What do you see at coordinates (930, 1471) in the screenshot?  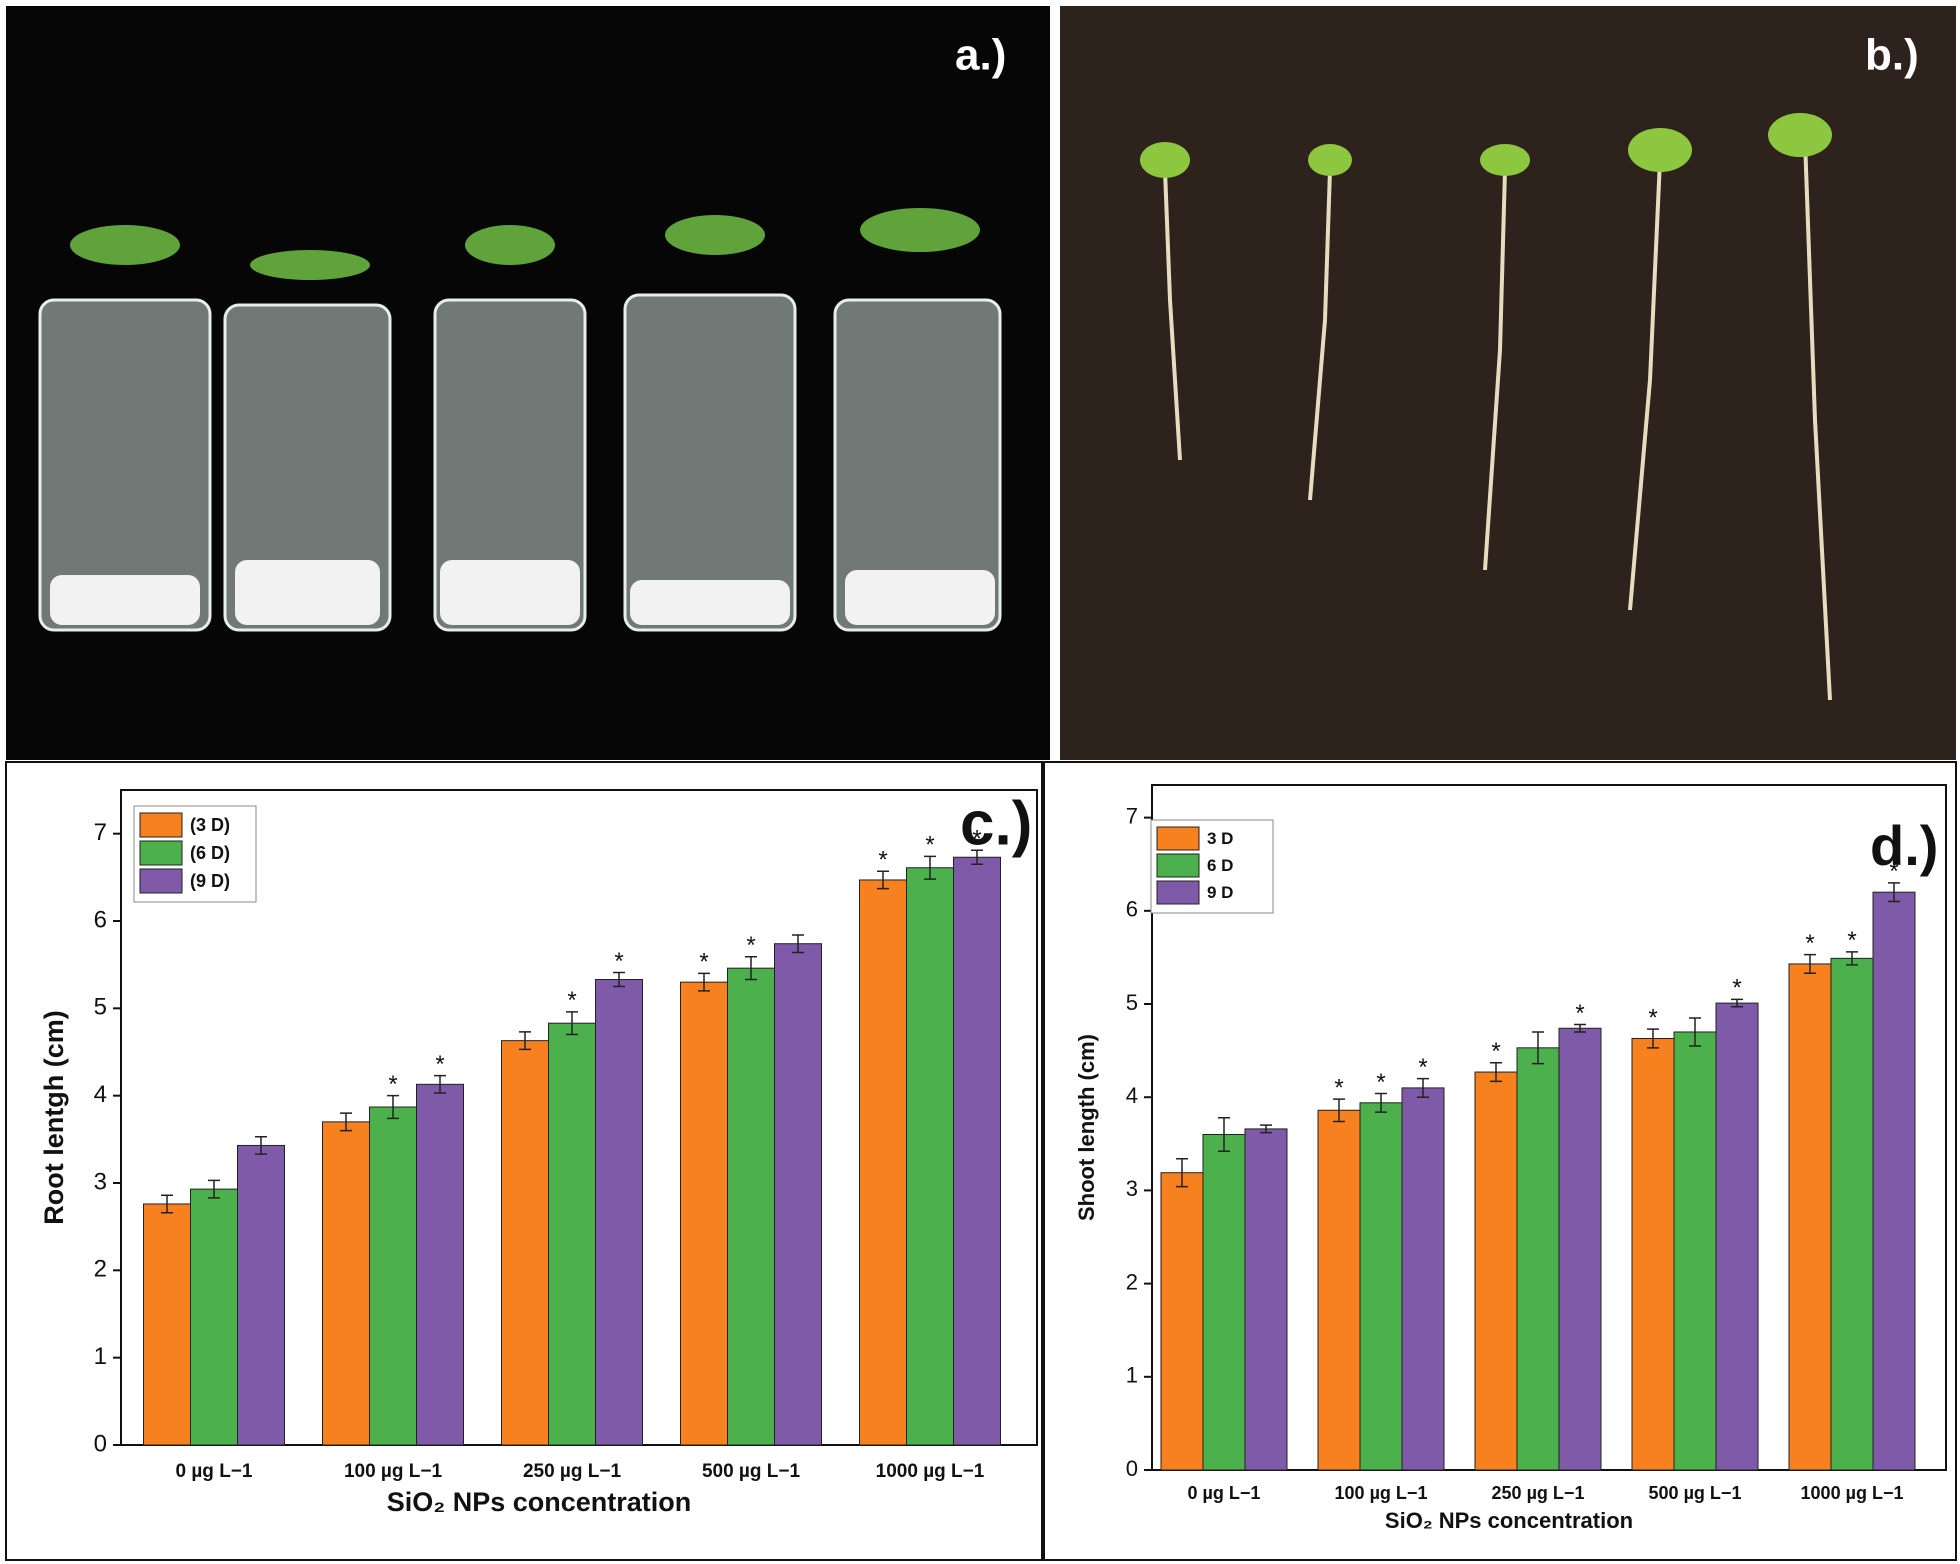 I see `x-tick-label: 1000 µg L−1` at bounding box center [930, 1471].